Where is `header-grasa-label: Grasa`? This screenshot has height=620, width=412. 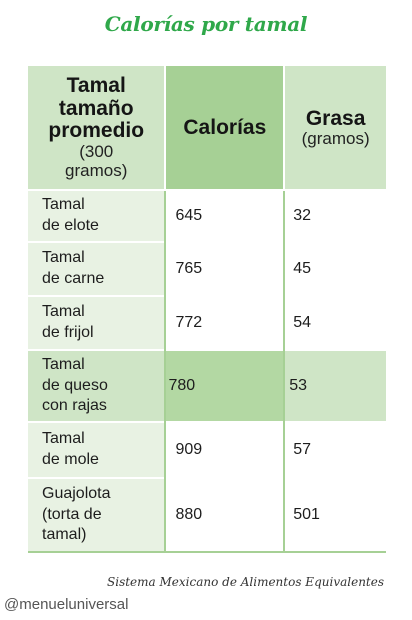 header-grasa-label: Grasa is located at coordinates (335, 118).